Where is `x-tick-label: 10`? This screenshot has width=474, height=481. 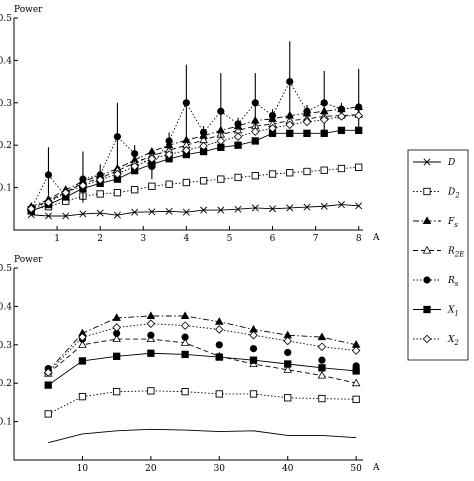
x-tick-label: 10 is located at coordinates (83, 469).